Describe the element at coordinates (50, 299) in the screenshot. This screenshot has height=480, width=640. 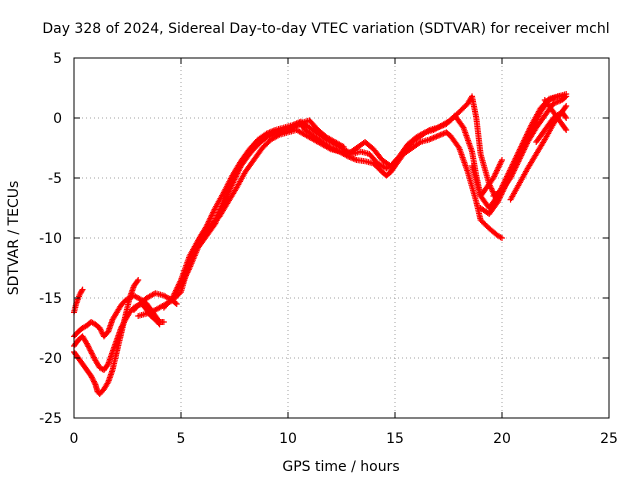
I see `y-tick-label: -15` at that location.